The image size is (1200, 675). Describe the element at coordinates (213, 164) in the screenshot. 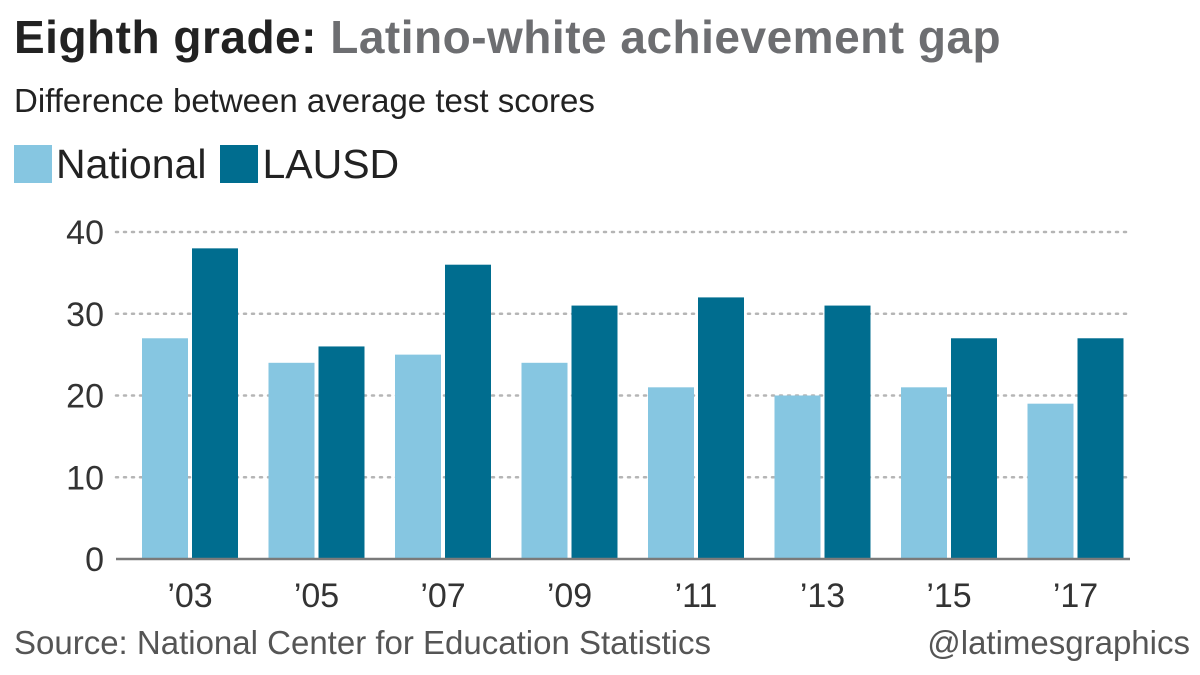

I see `legend: National LAUSD` at that location.